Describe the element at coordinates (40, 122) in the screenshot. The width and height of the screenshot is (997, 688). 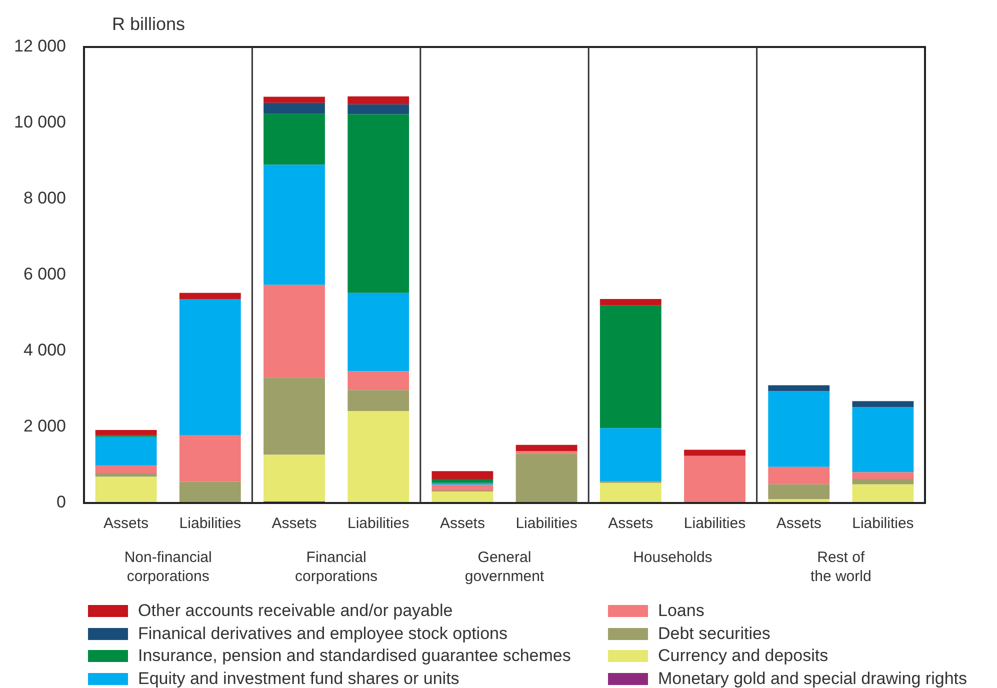
I see `y-tick-label: 10 000` at that location.